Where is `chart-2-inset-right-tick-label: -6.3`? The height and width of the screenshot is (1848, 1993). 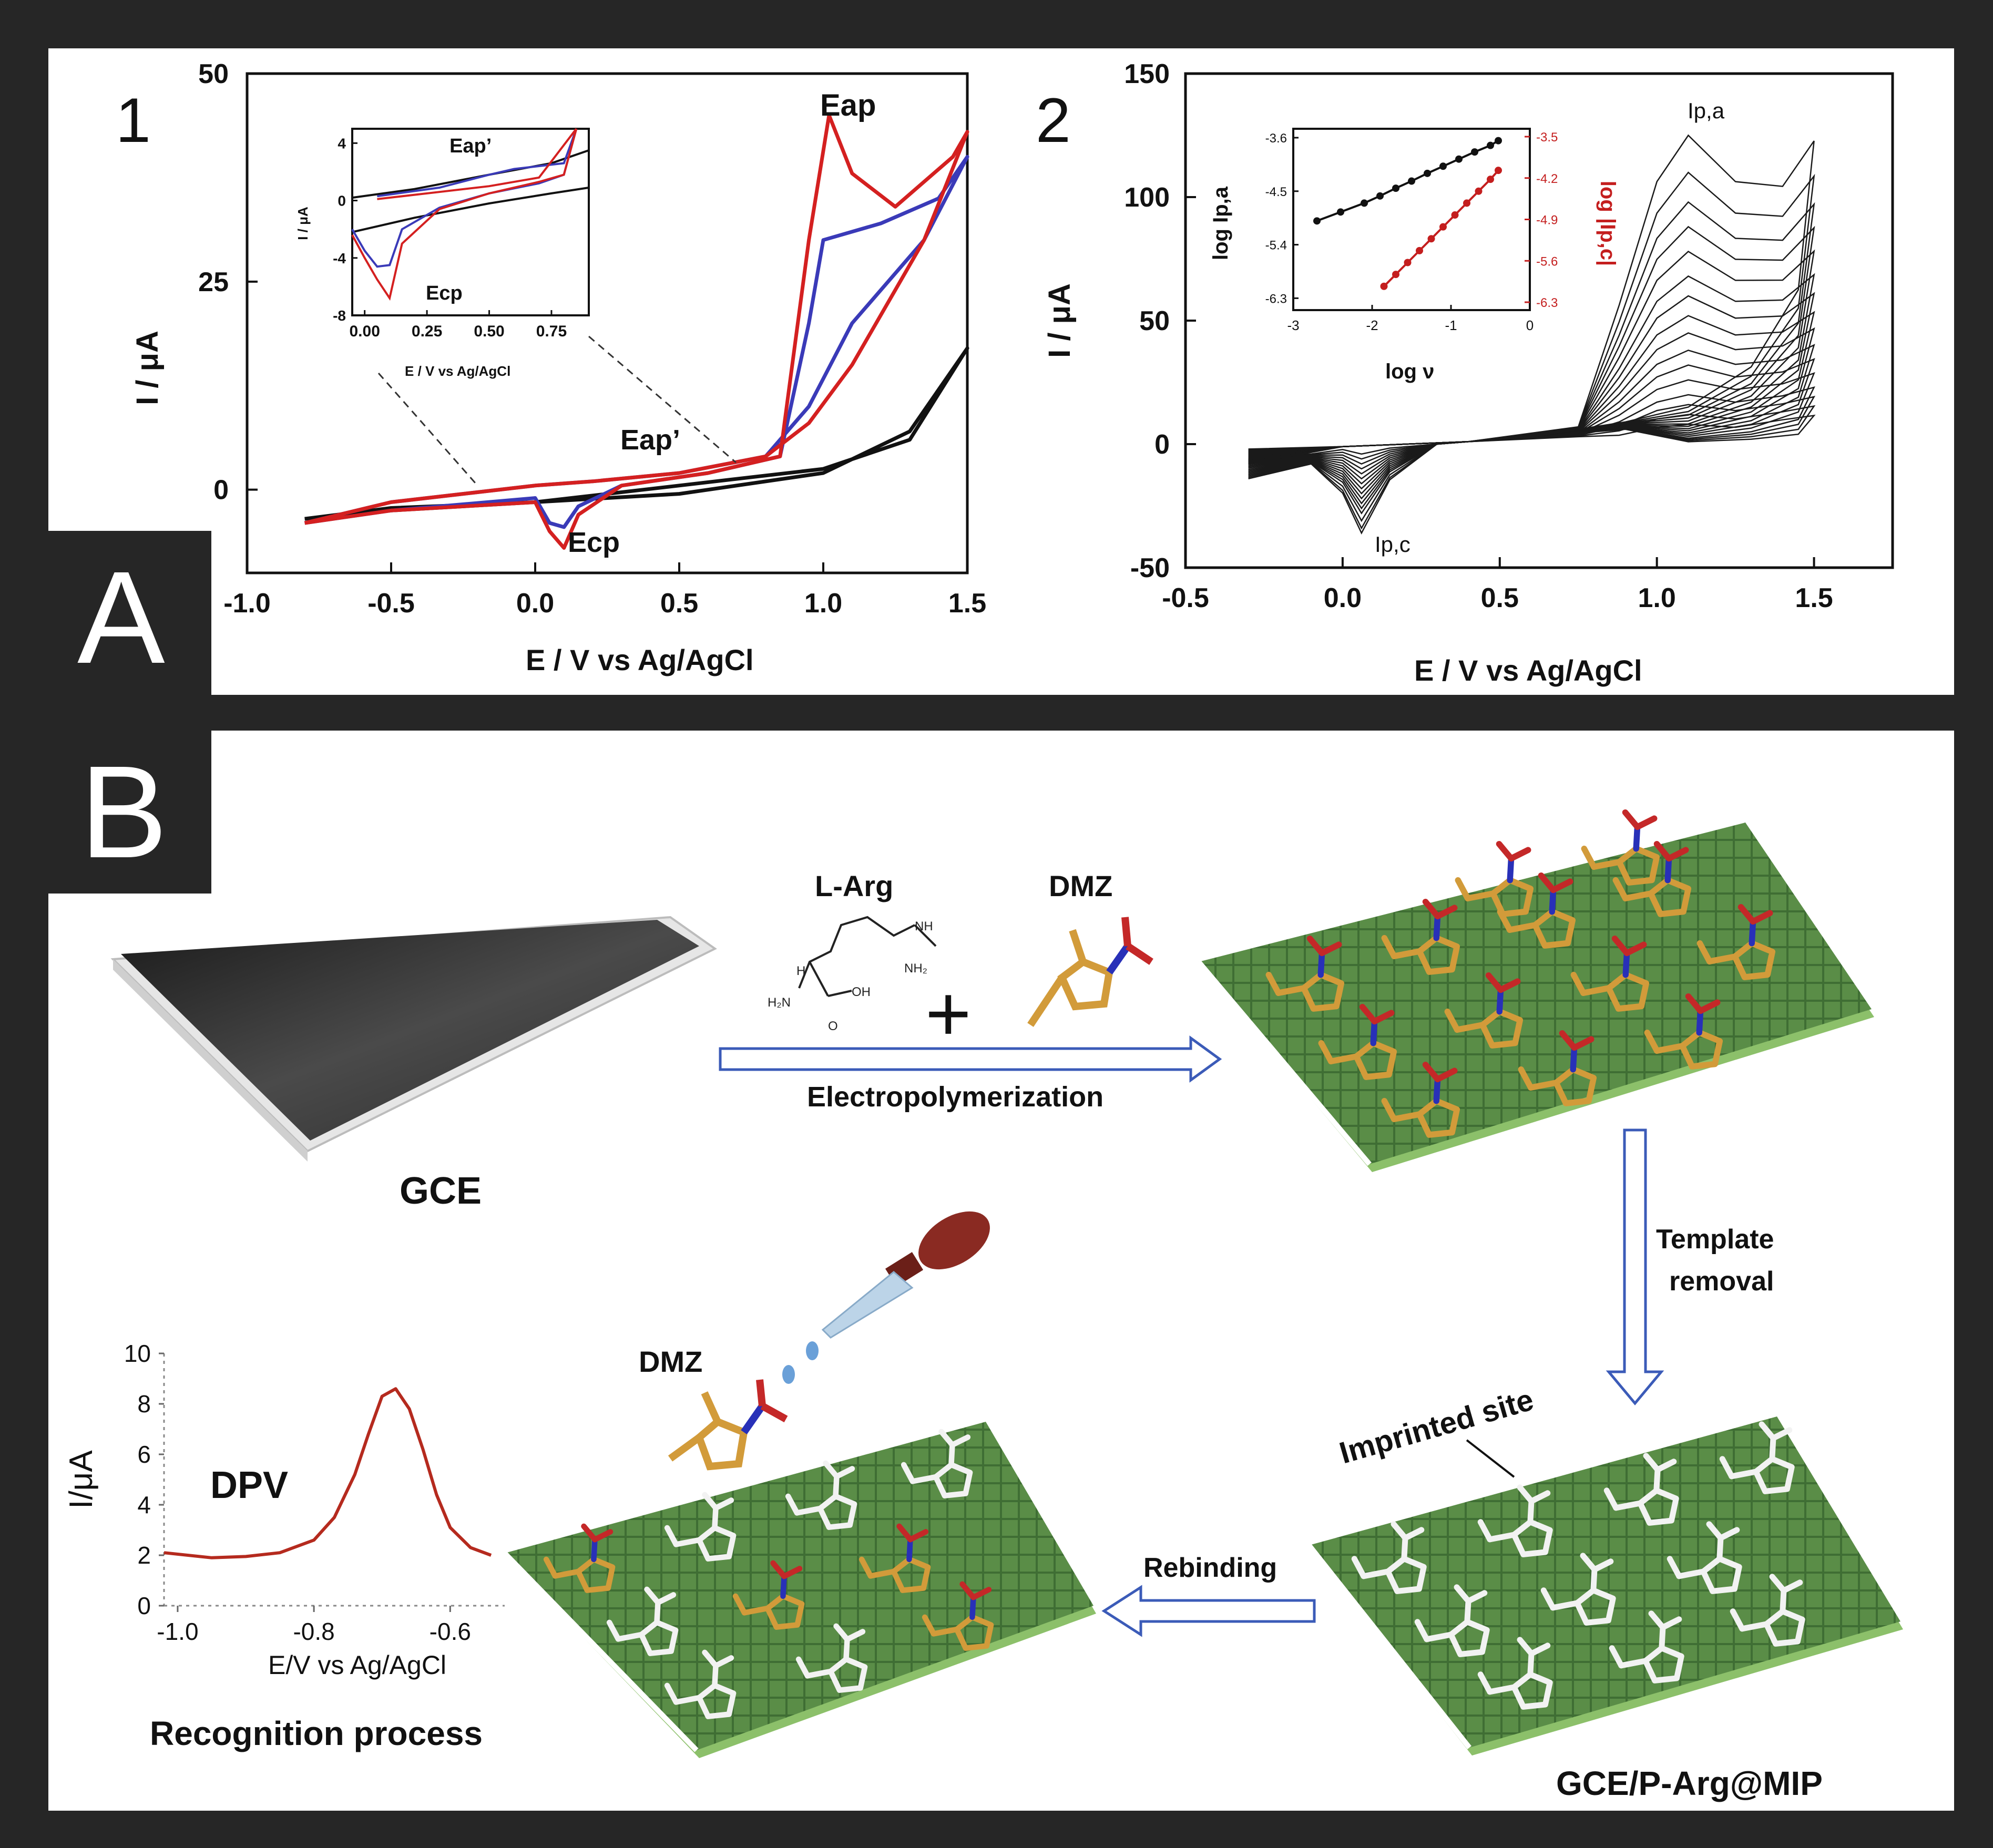
chart-2-inset-right-tick-label: -6.3 is located at coordinates (1547, 303).